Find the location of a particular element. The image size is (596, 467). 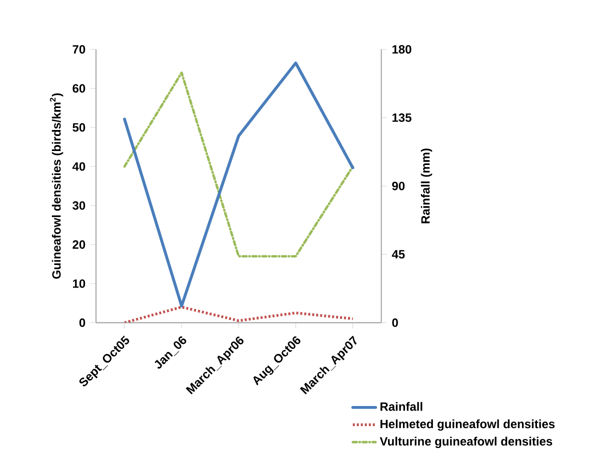

y-axis-title: Guineafowl densities (birds/km$^{2}$) is located at coordinates (57, 186).